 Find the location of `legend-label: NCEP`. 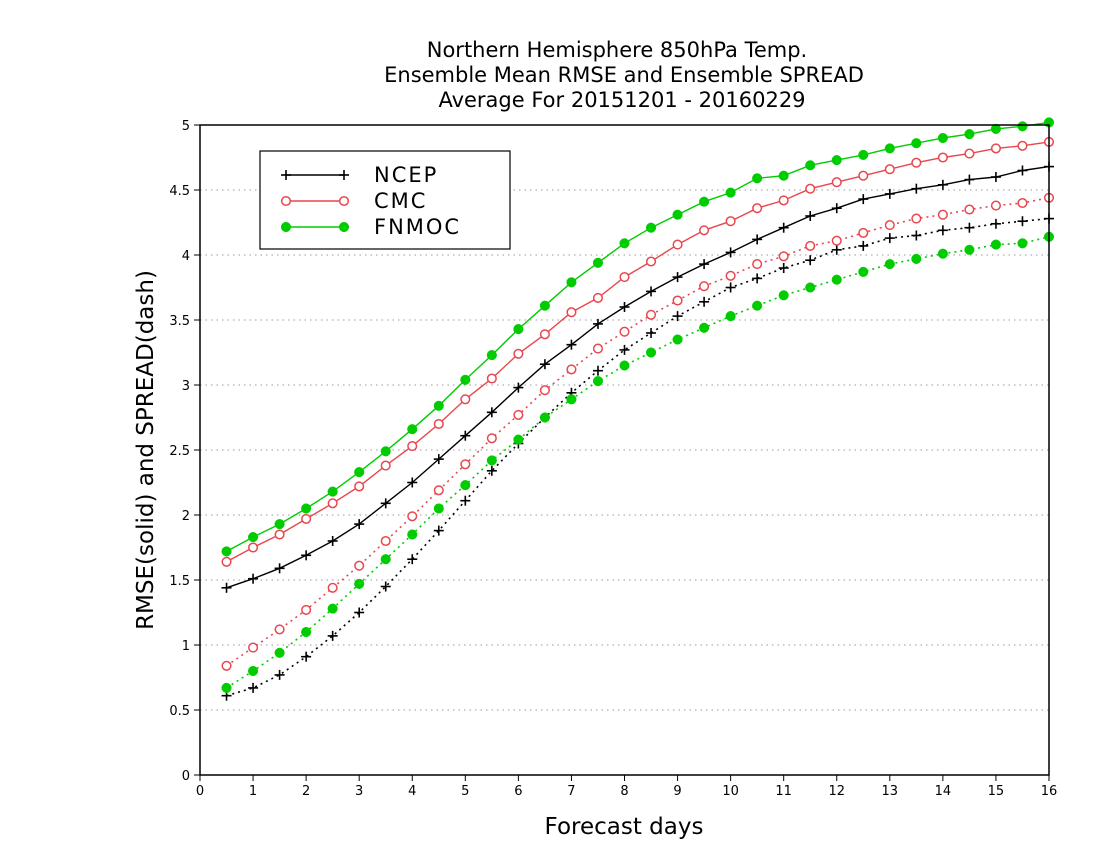

legend-label: NCEP is located at coordinates (406, 175).